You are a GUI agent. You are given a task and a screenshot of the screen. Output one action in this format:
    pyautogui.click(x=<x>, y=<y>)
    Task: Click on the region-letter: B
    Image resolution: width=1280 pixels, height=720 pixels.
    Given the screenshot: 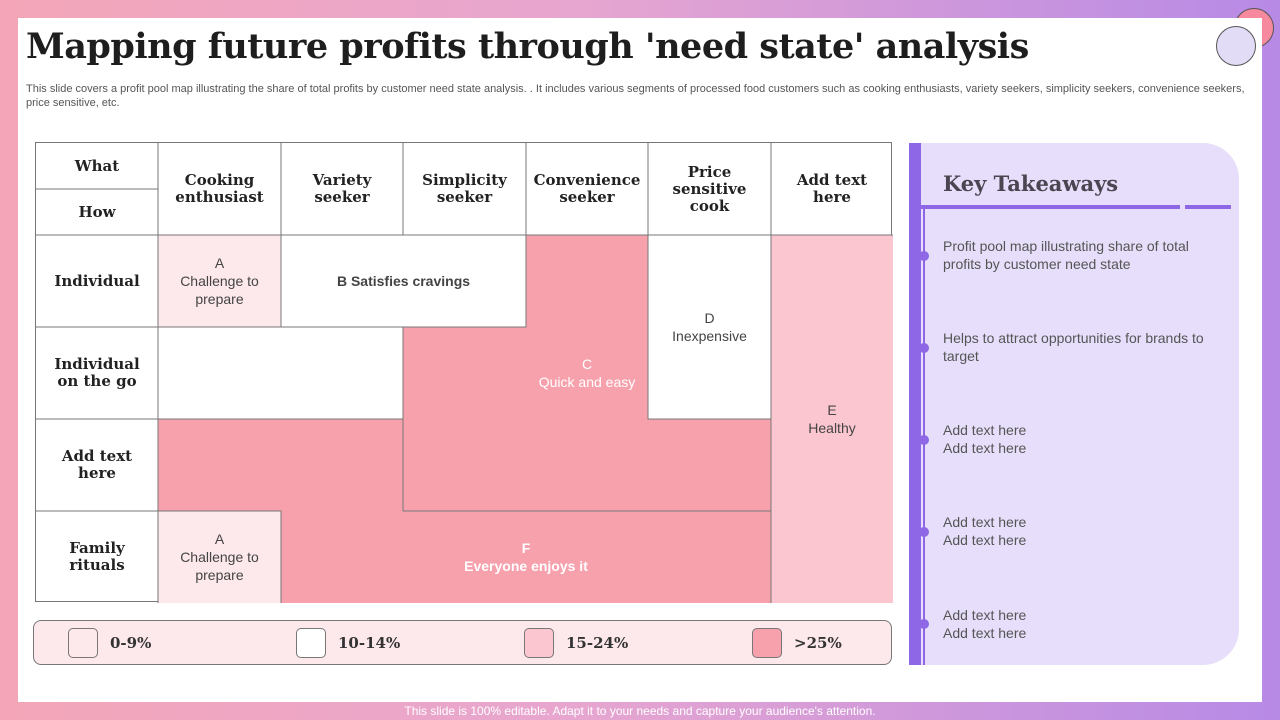 What is the action you would take?
    pyautogui.click(x=342, y=281)
    